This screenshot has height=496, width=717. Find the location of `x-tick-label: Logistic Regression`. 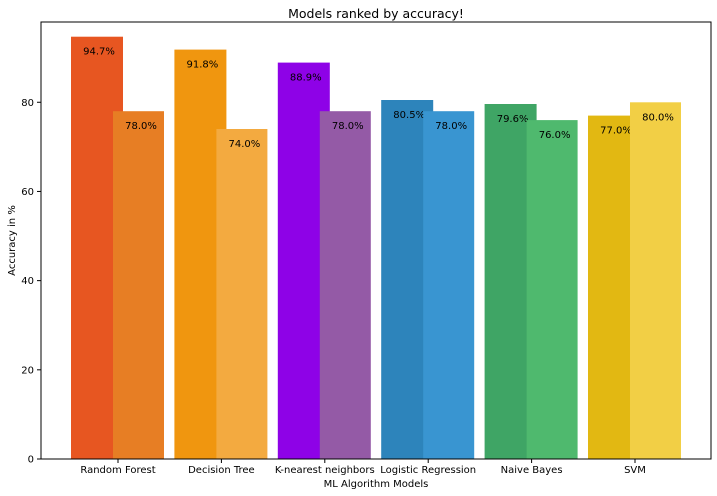

x-tick-label: Logistic Regression is located at coordinates (428, 470).